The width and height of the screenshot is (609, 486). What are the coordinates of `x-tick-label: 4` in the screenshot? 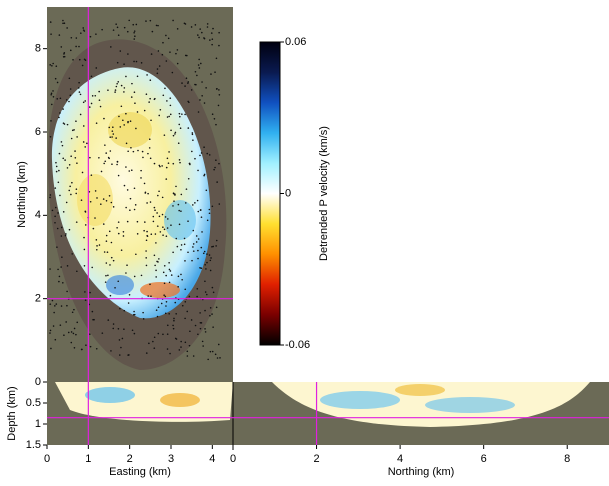 It's located at (212, 459).